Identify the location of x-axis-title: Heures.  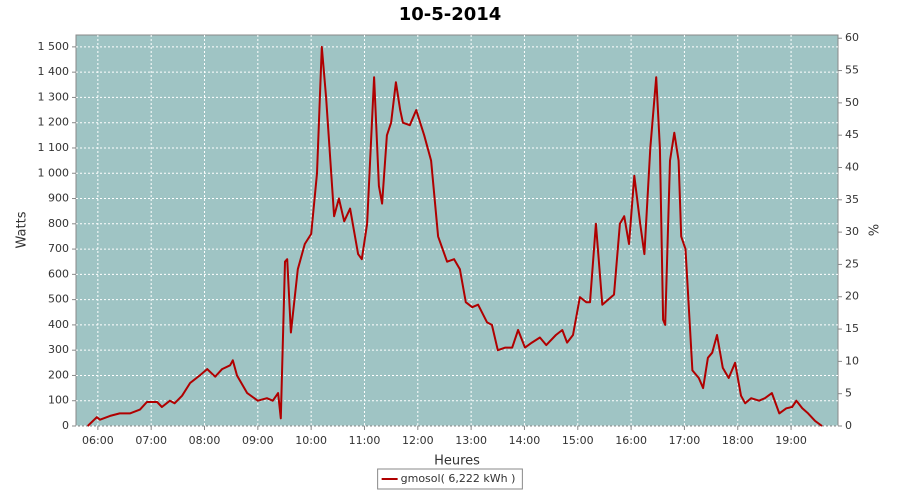
(457, 461).